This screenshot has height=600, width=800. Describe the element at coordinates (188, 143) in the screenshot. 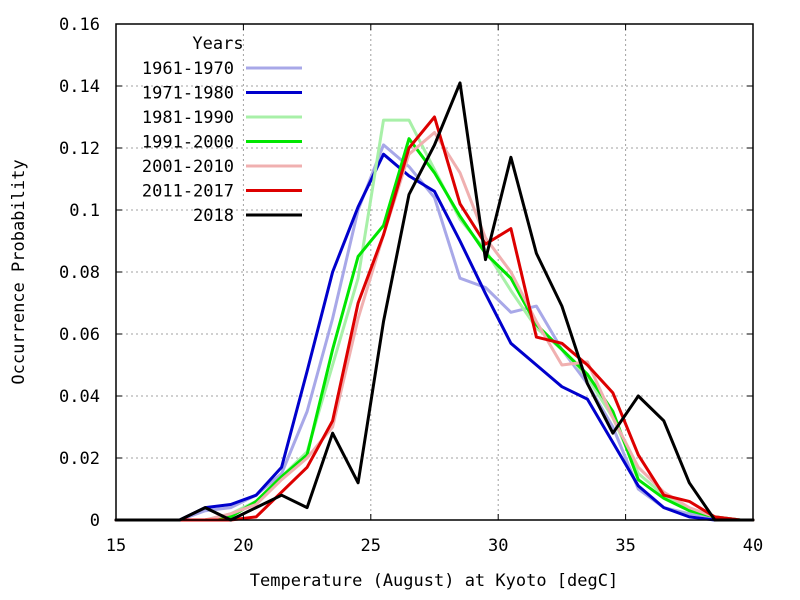

I see `legend-label-1991-2000: 1991-2000` at that location.